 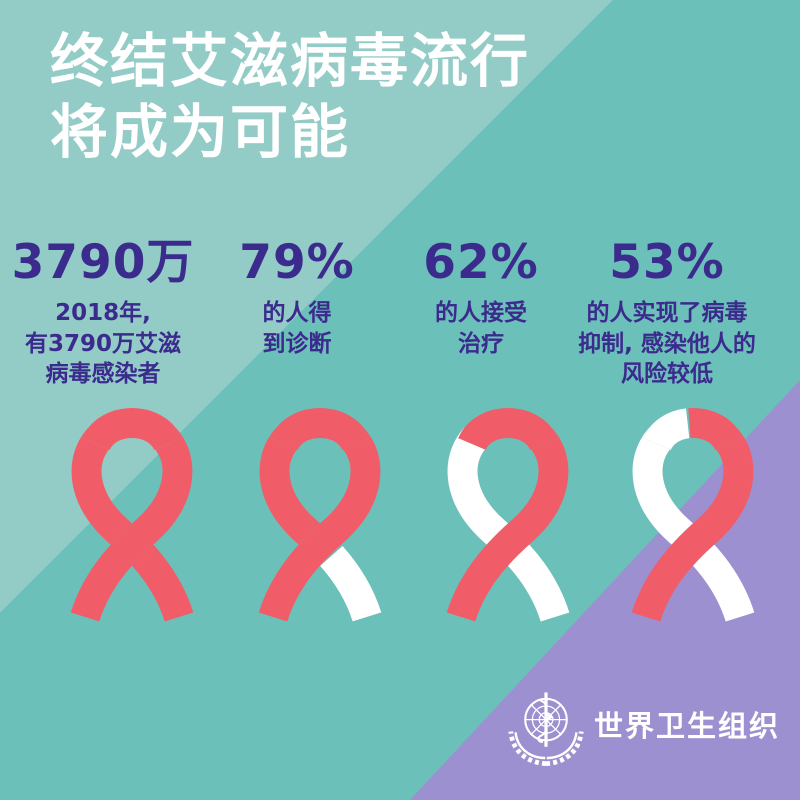 I want to click on stat-desc-line: 的人接受, so click(x=481, y=313).